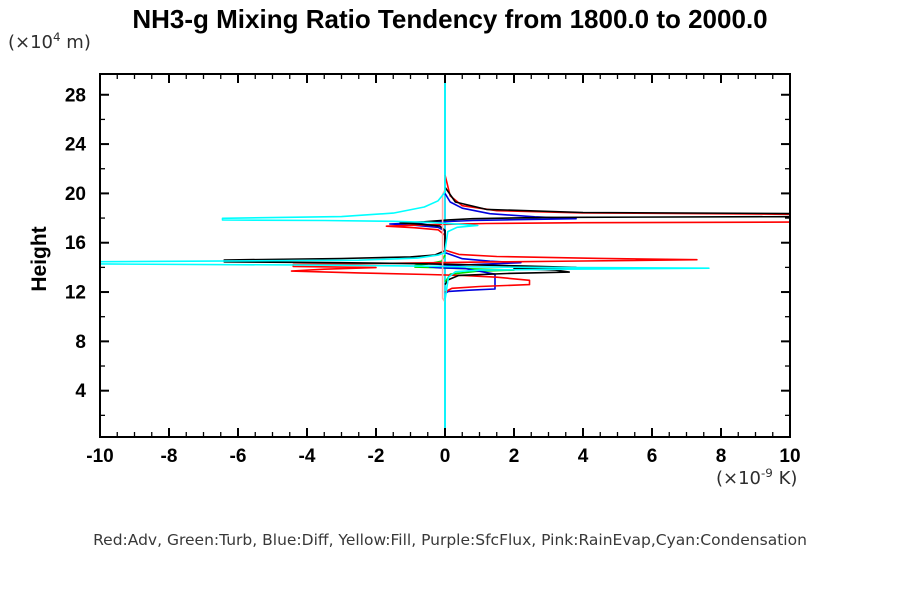  Describe the element at coordinates (80, 391) in the screenshot. I see `y-tick-label: 4` at that location.